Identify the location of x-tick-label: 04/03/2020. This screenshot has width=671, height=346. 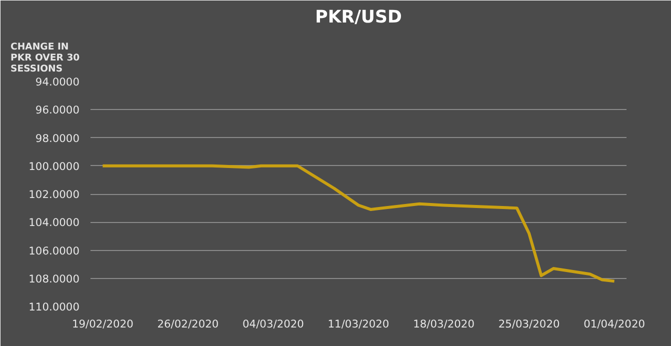
(273, 324).